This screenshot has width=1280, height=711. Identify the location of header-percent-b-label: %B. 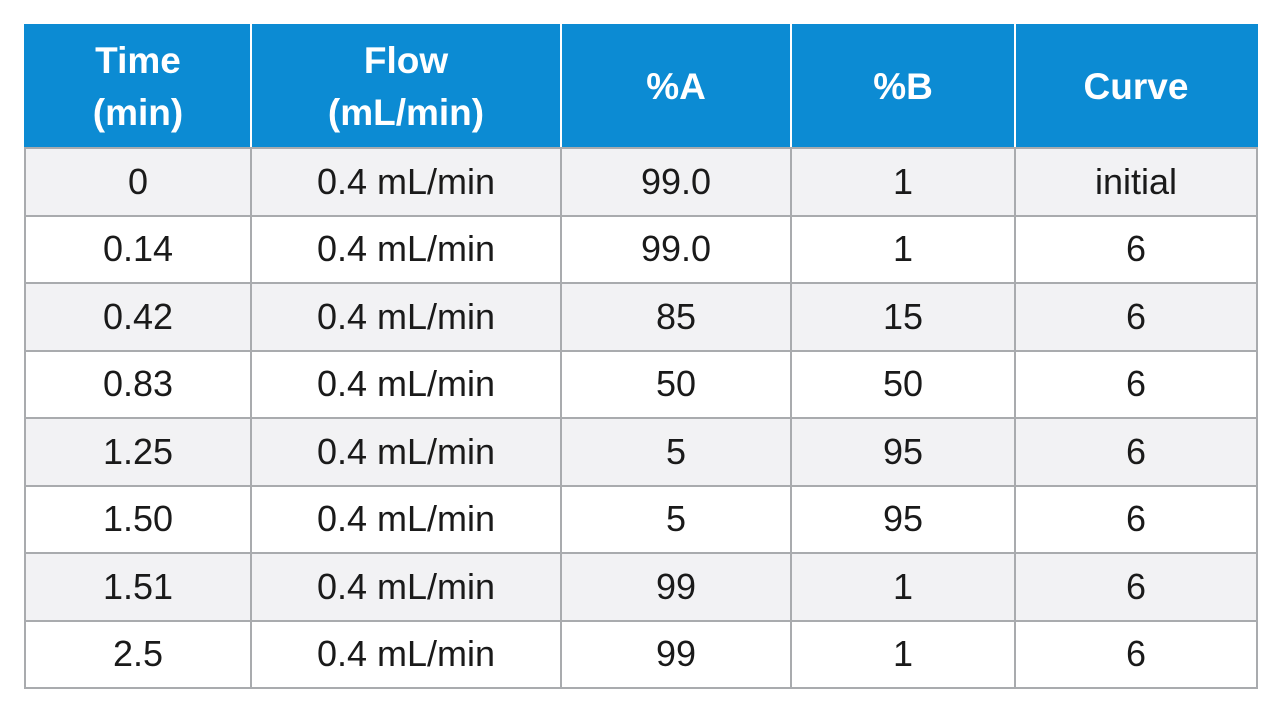
(903, 86).